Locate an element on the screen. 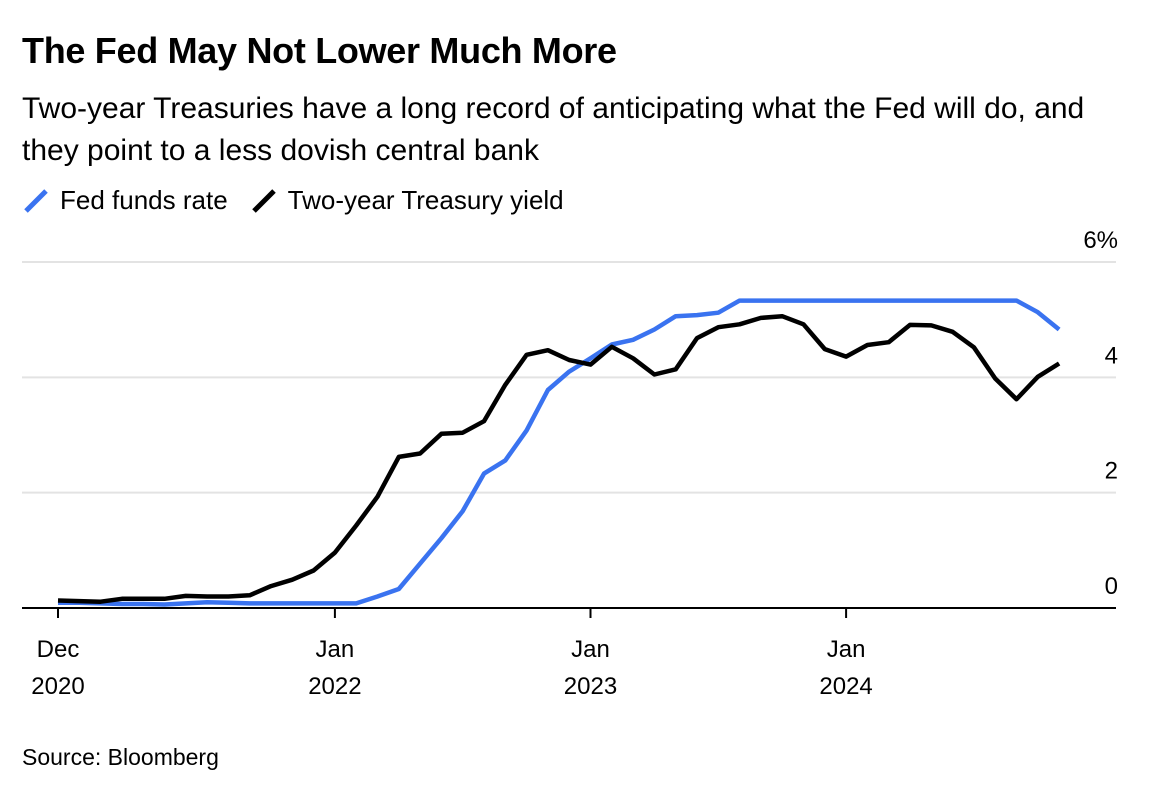 This screenshot has height=806, width=1174. legend: Fed funds rate Two-year Treasury yield is located at coordinates (304, 200).